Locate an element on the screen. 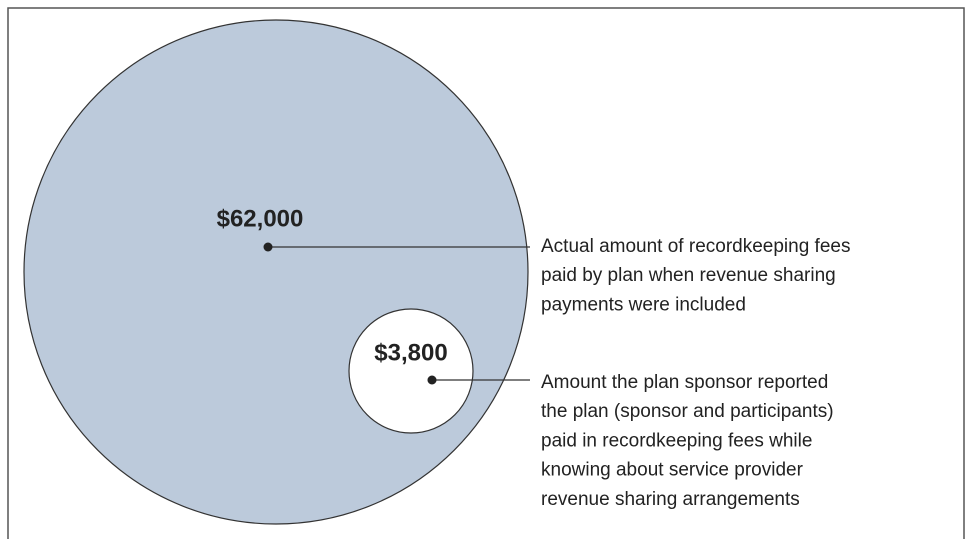  description-line: Actual amount of recordkeeping fees is located at coordinates (695, 246).